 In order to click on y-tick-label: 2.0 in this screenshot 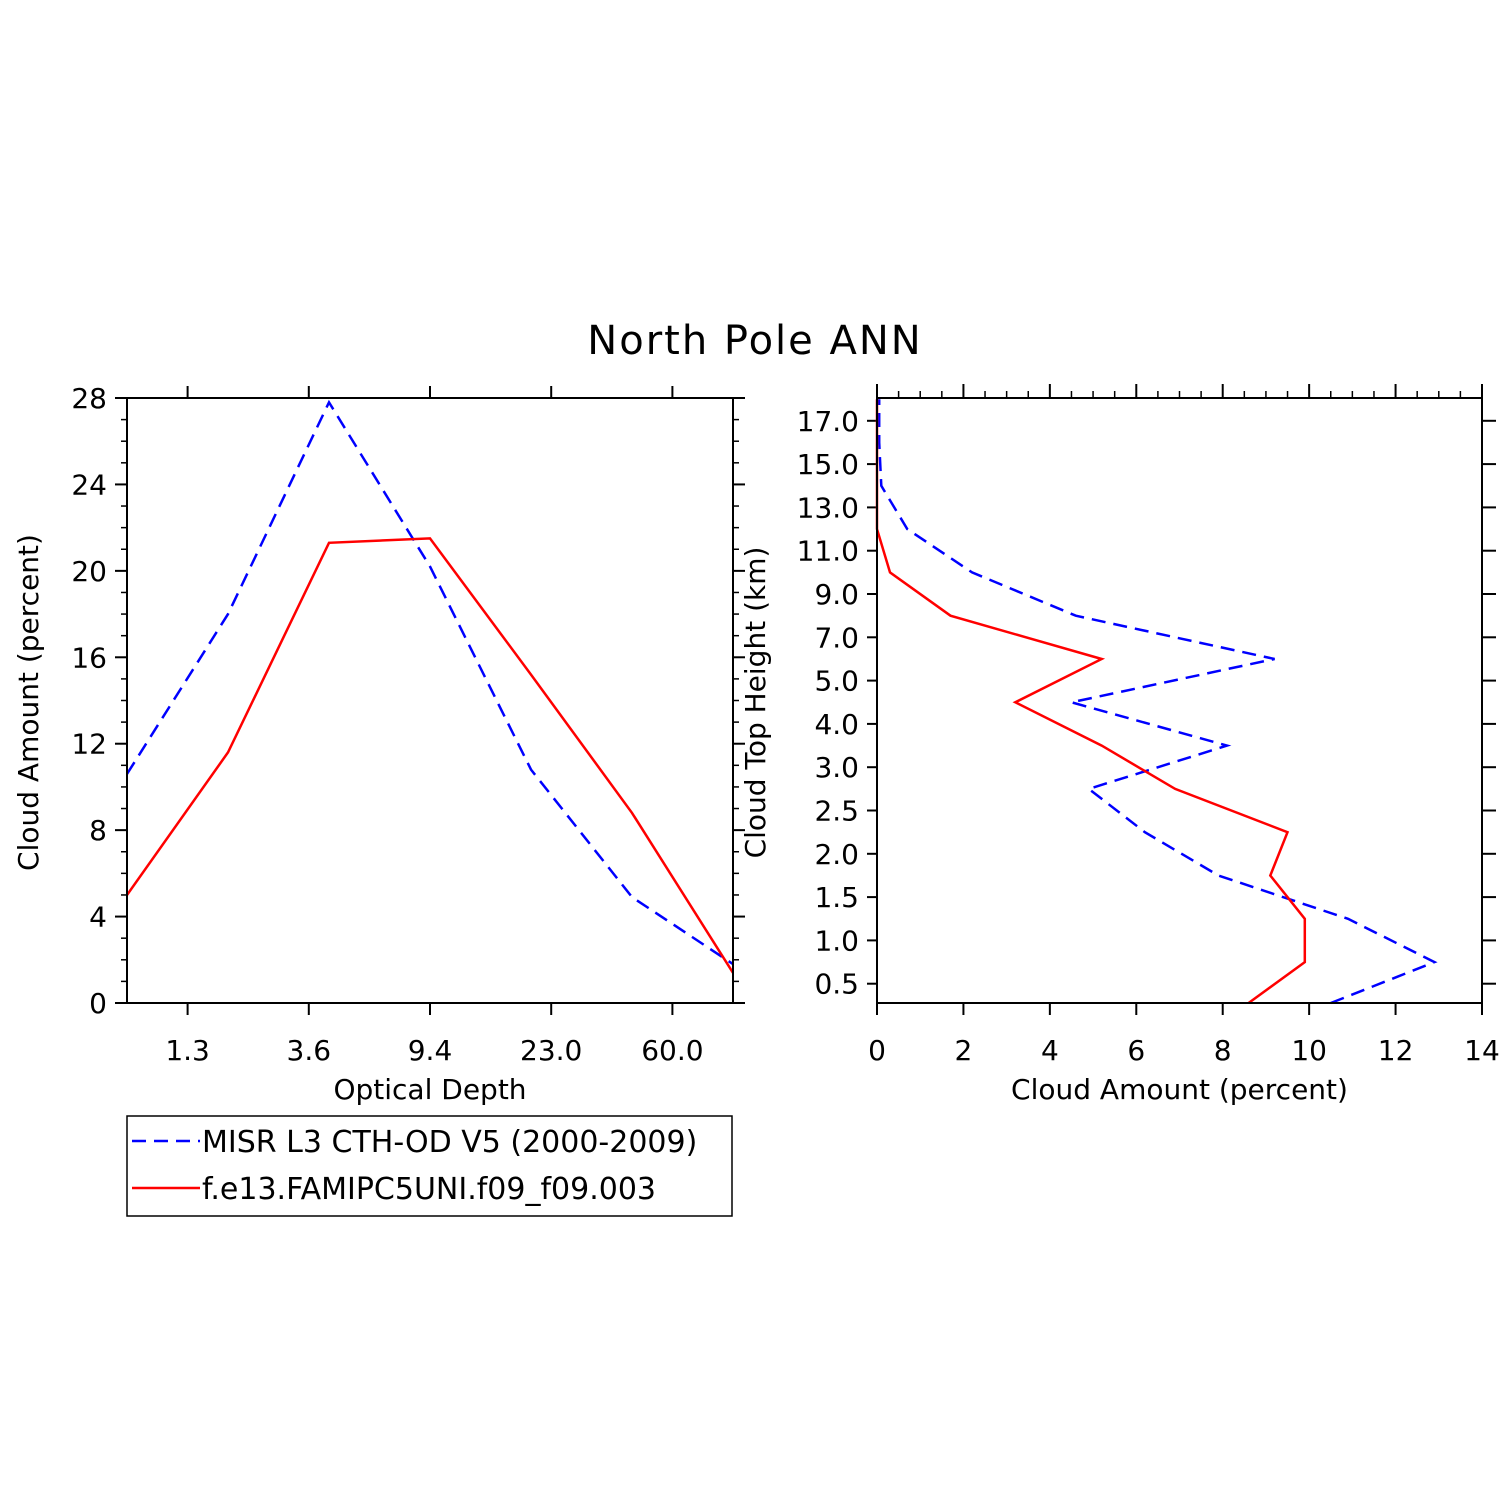, I will do `click(836, 854)`.